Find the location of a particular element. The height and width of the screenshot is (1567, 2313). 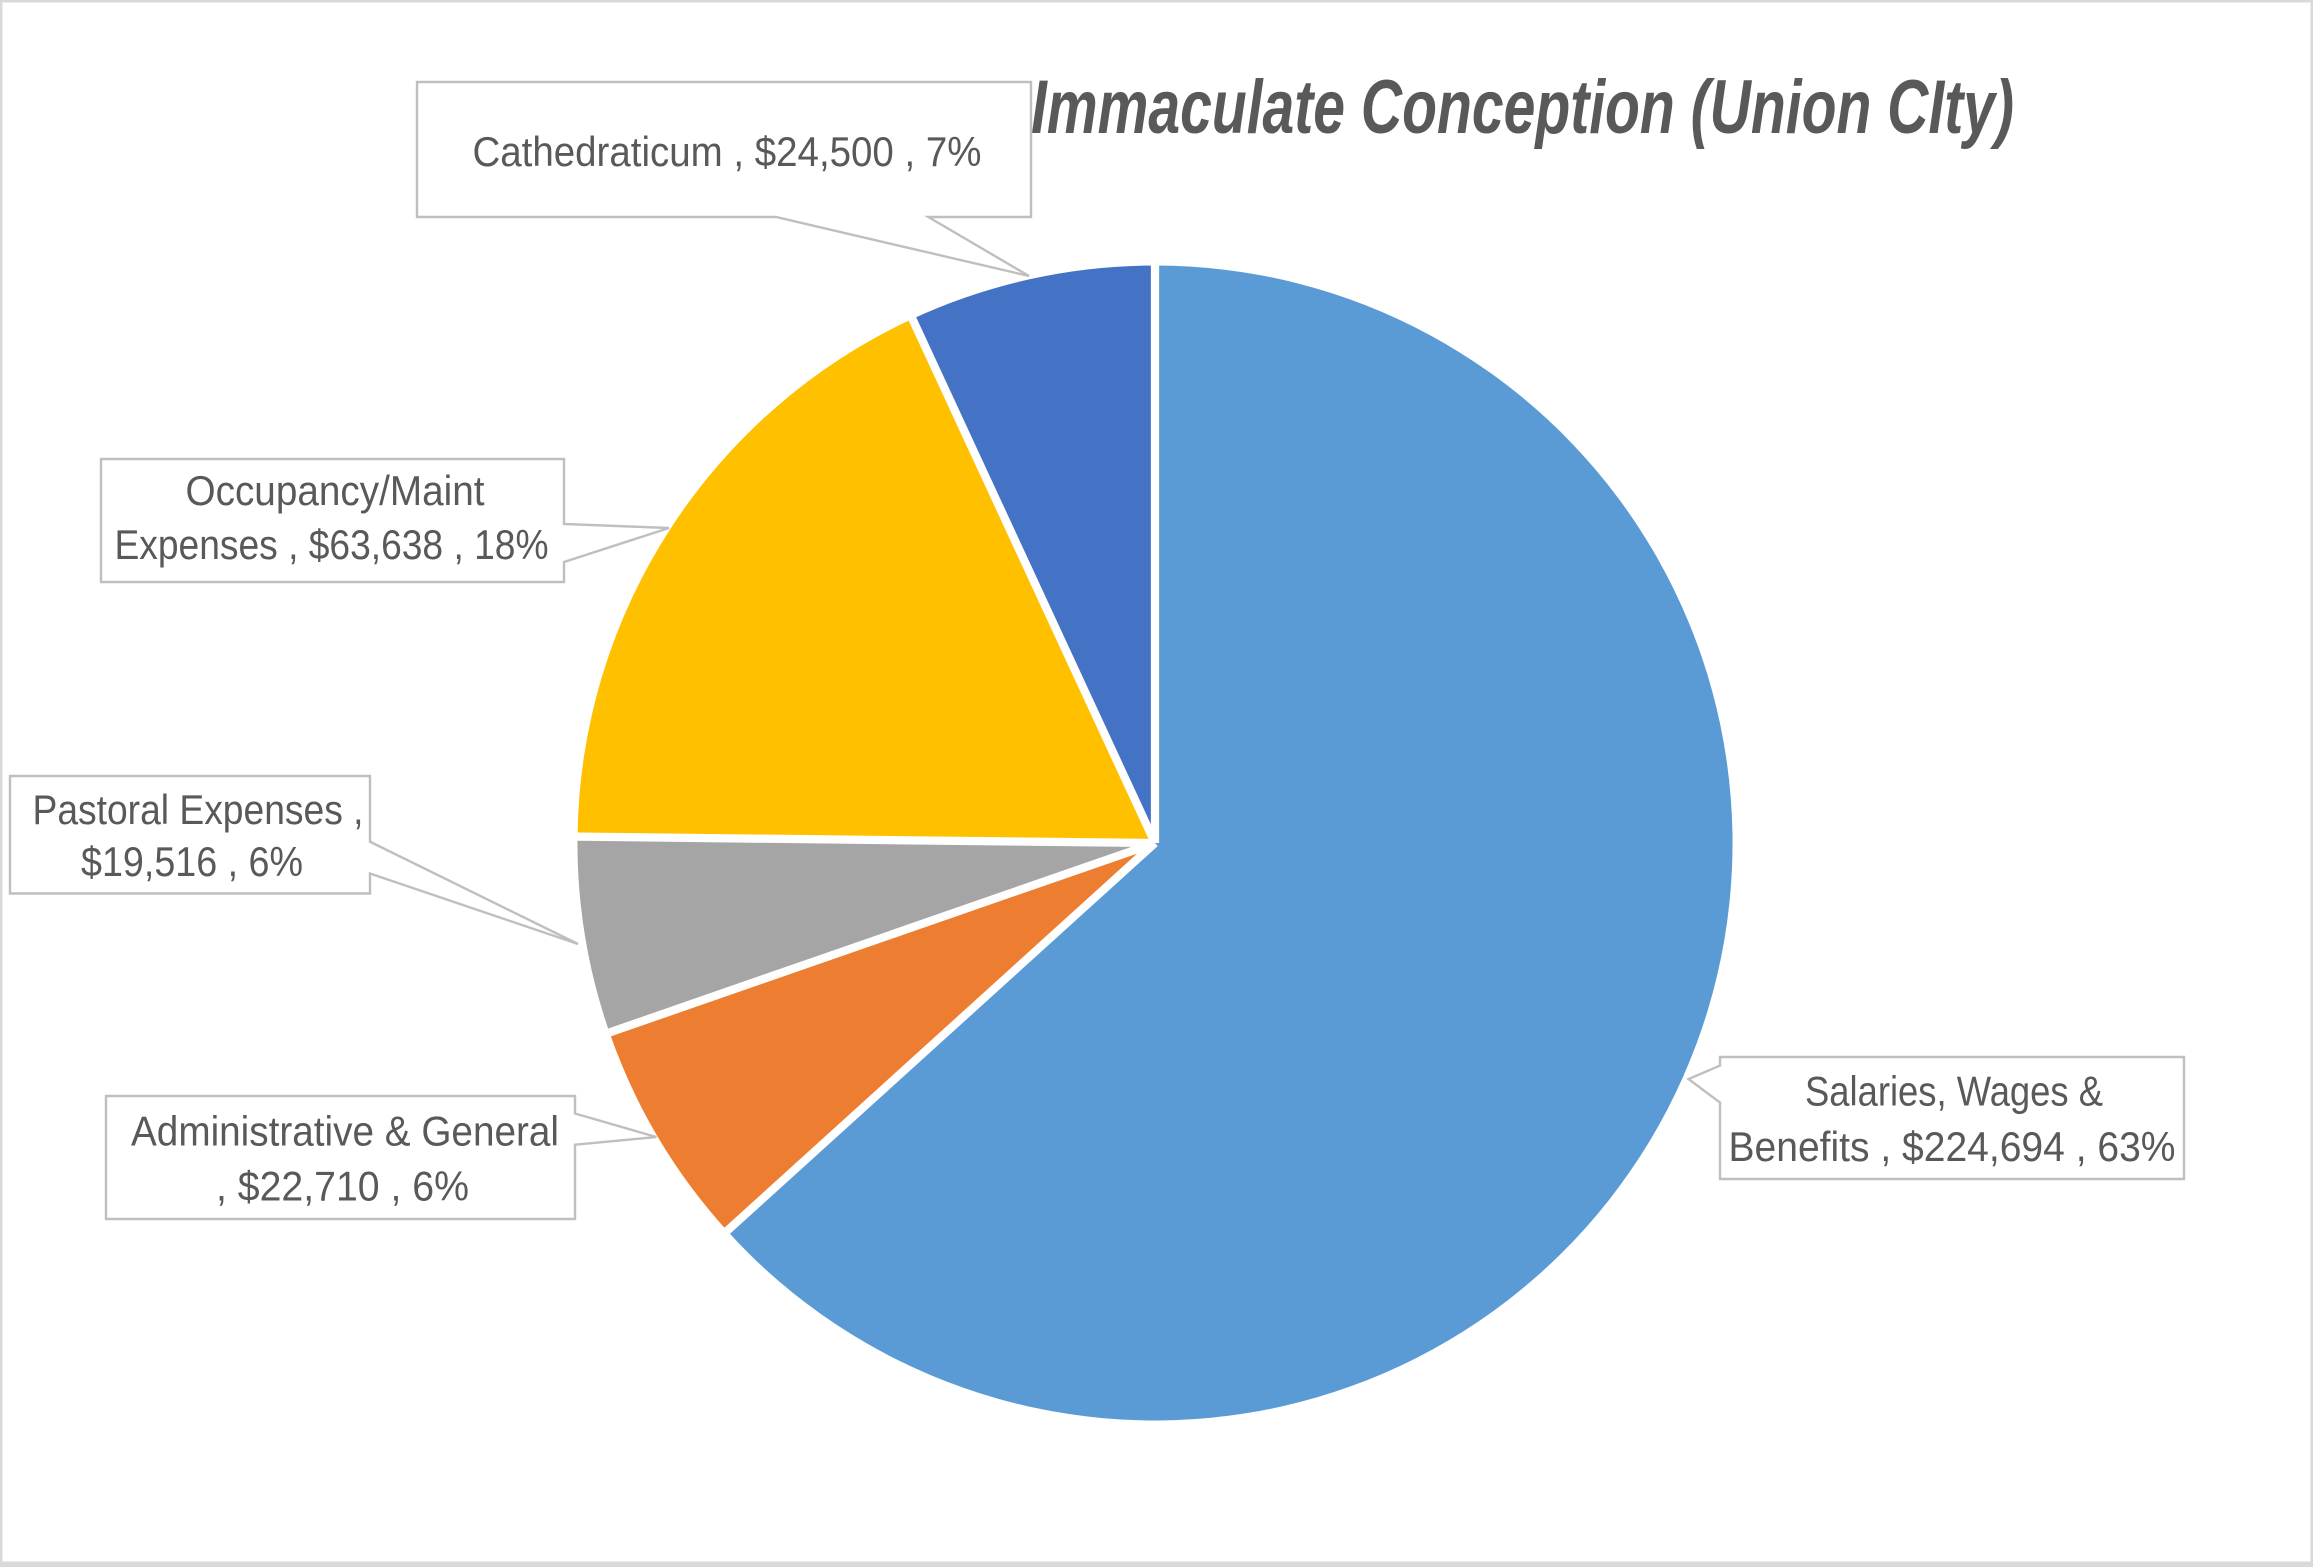

svg-text: Administrative & General is located at coordinates (345, 1131).